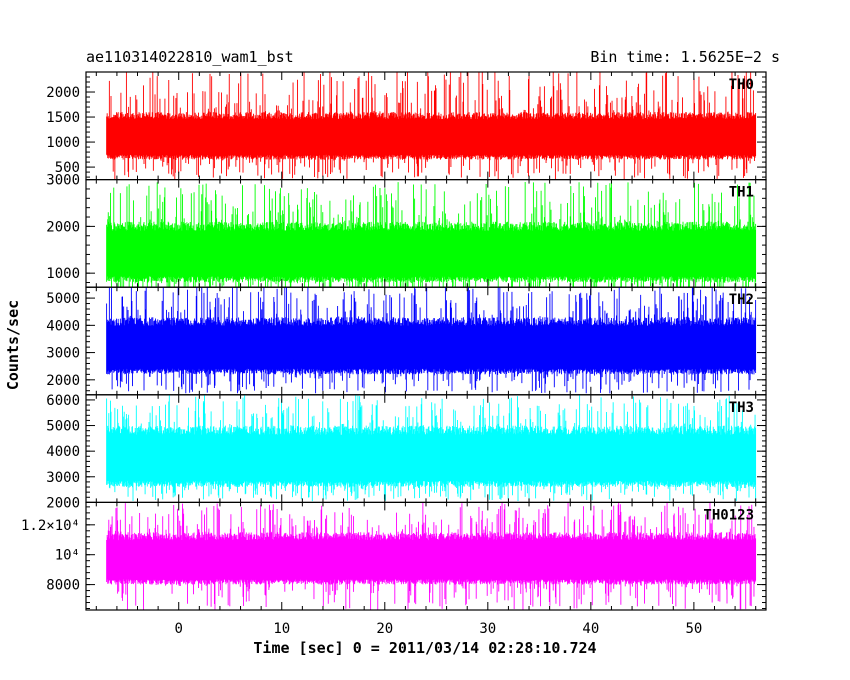 Image resolution: width=850 pixels, height=680 pixels. I want to click on series-th2, so click(431, 340).